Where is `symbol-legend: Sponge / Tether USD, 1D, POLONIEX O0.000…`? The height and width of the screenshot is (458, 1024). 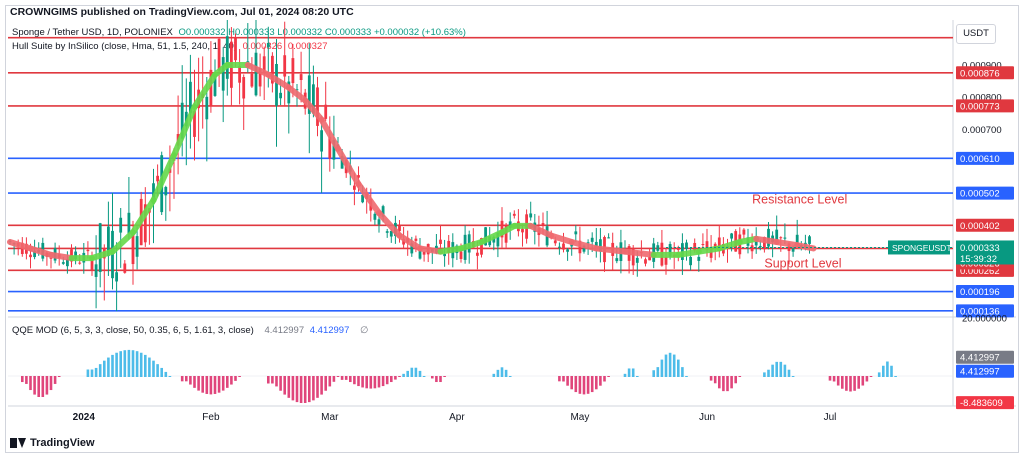 symbol-legend: Sponge / Tether USD, 1D, POLONIEX O0.000… is located at coordinates (239, 32).